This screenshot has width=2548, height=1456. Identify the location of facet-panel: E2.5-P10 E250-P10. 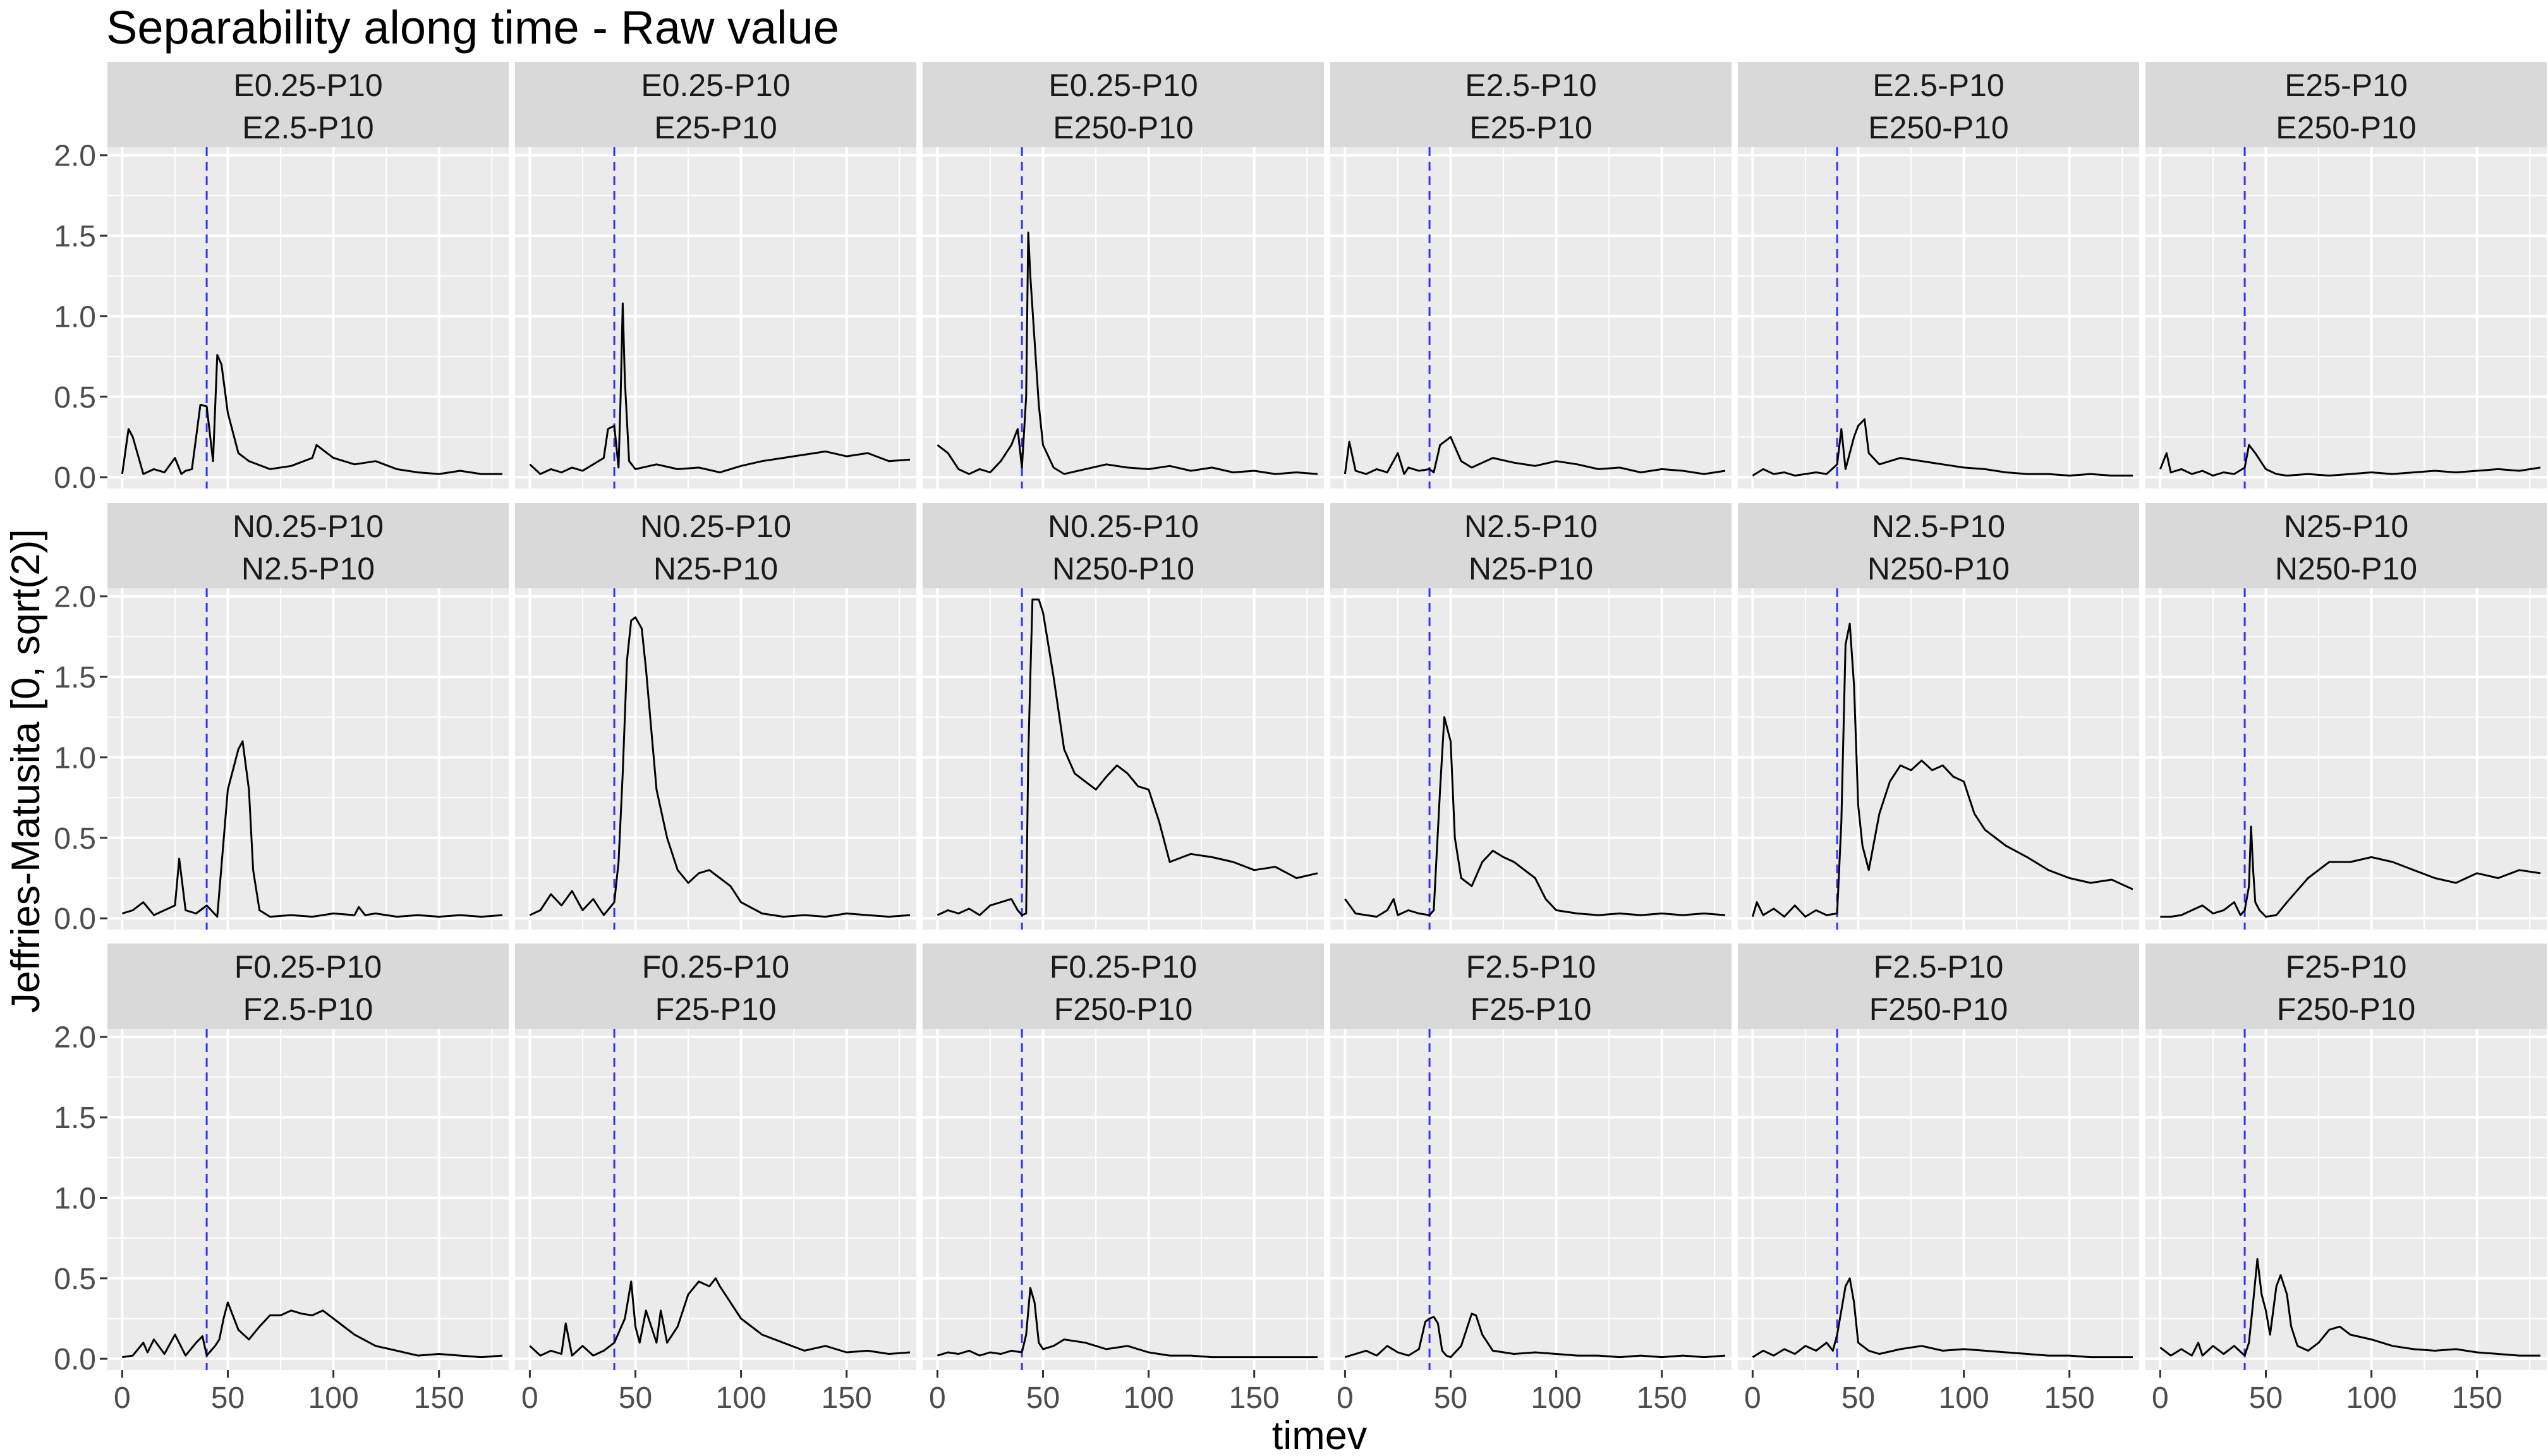
(1938, 275).